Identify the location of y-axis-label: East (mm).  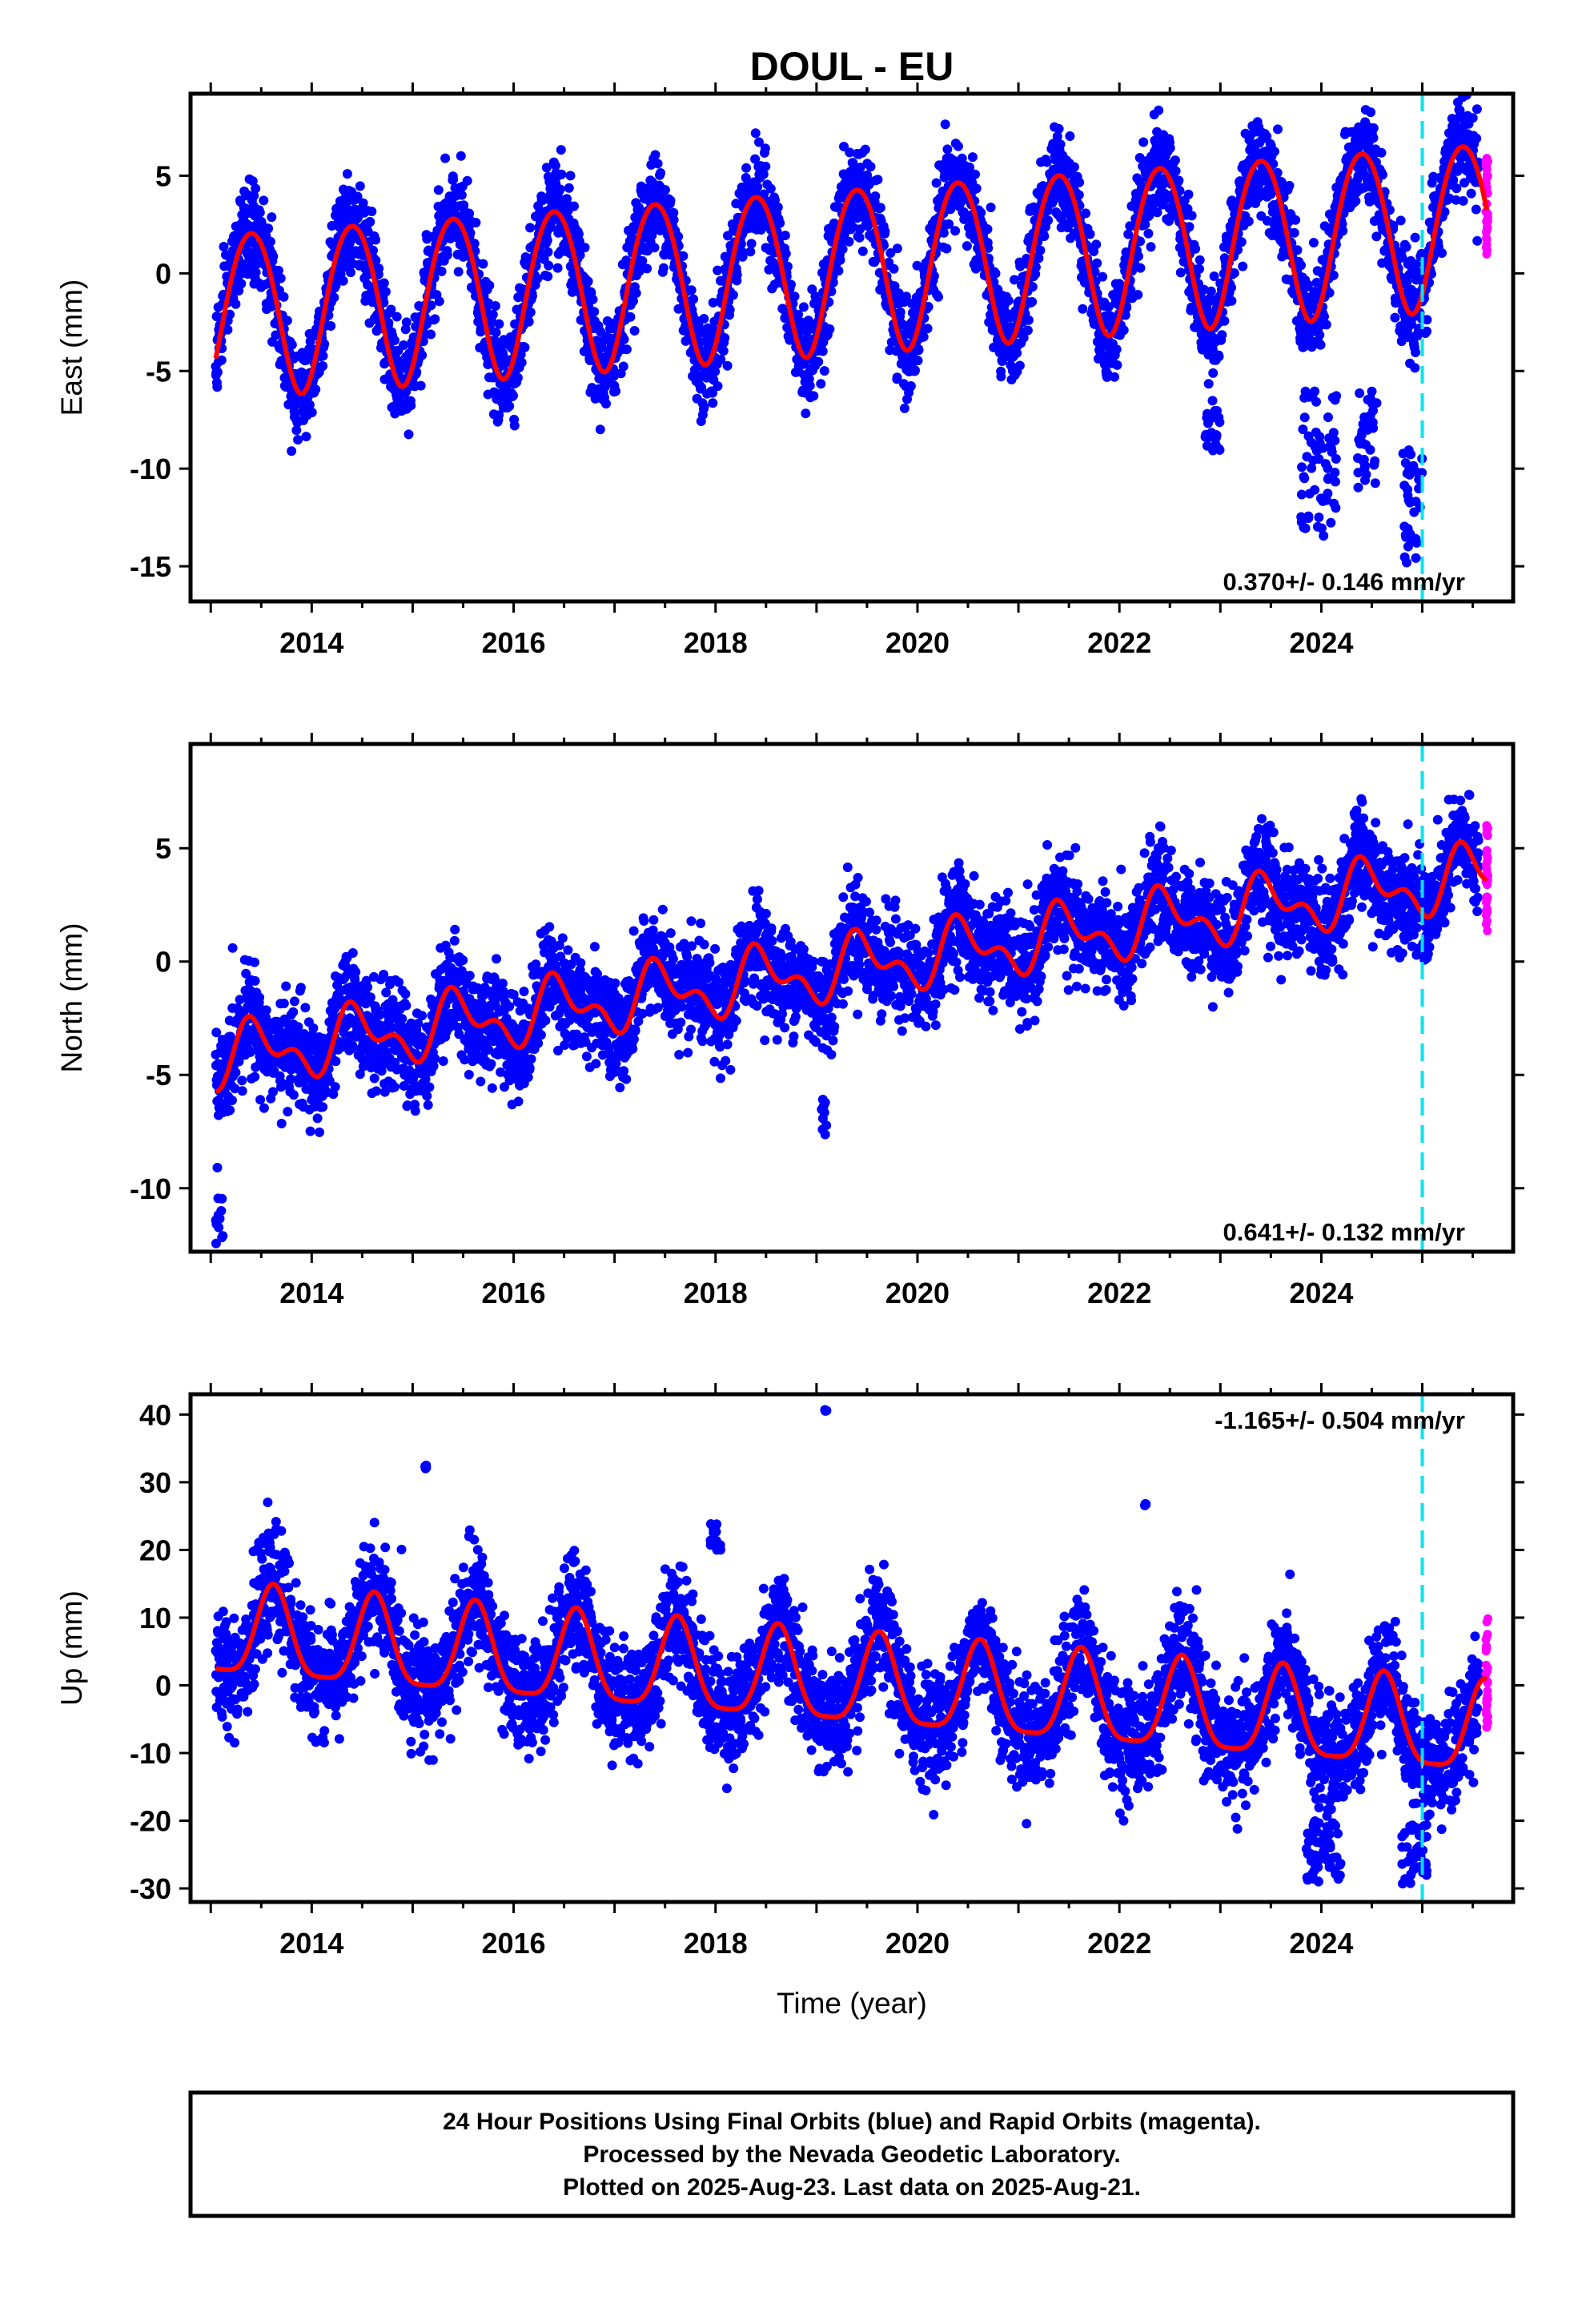
(71, 347).